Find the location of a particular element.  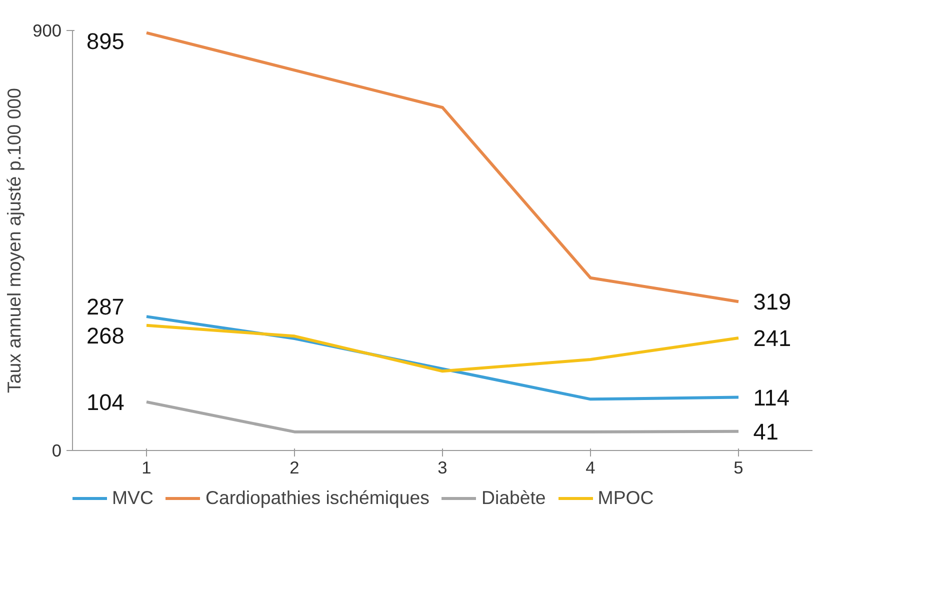

x-tick-label: 5 is located at coordinates (739, 468).